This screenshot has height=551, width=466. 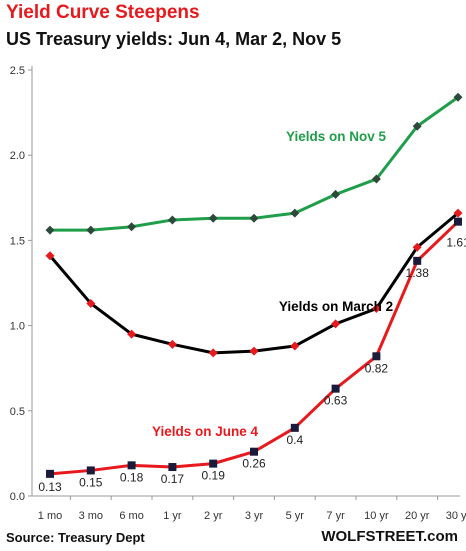 I want to click on x-tick-label: 1 mo, so click(x=50, y=516).